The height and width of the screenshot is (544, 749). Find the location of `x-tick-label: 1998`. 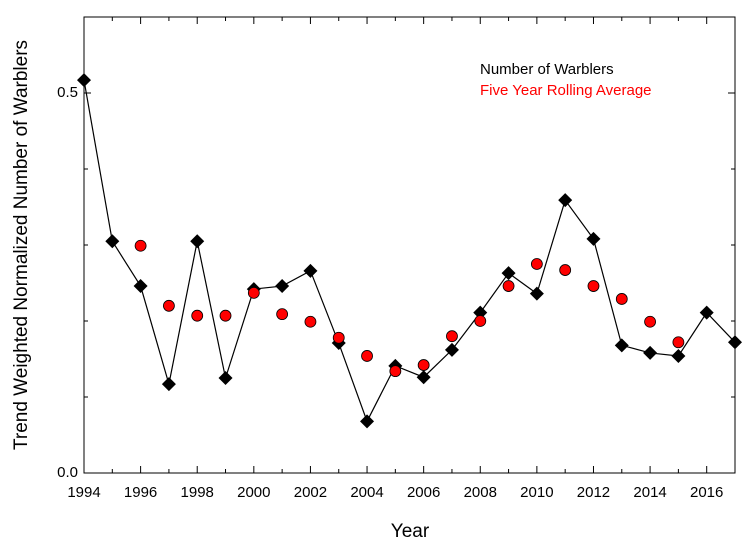

x-tick-label: 1998 is located at coordinates (197, 492).